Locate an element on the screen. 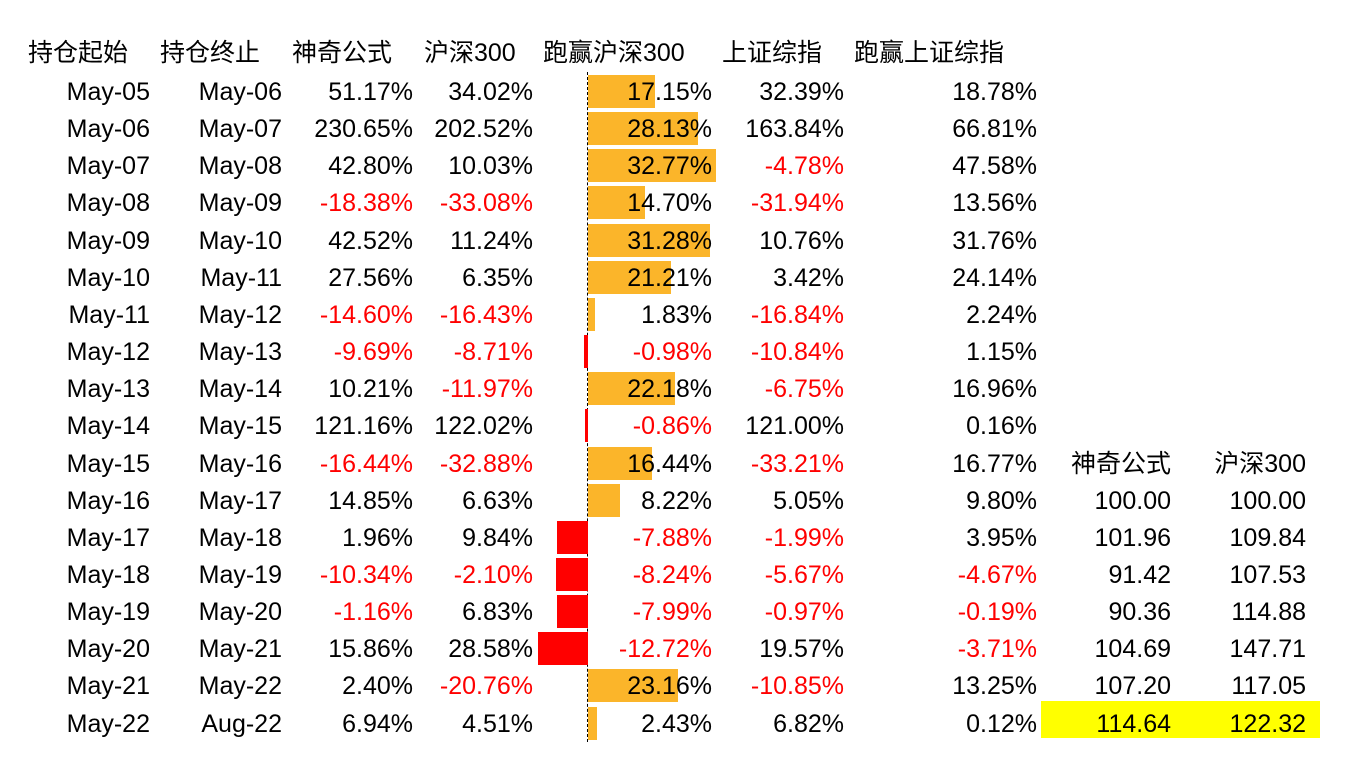 The height and width of the screenshot is (776, 1350). sse-return-cell: -31.94% is located at coordinates (797, 203).